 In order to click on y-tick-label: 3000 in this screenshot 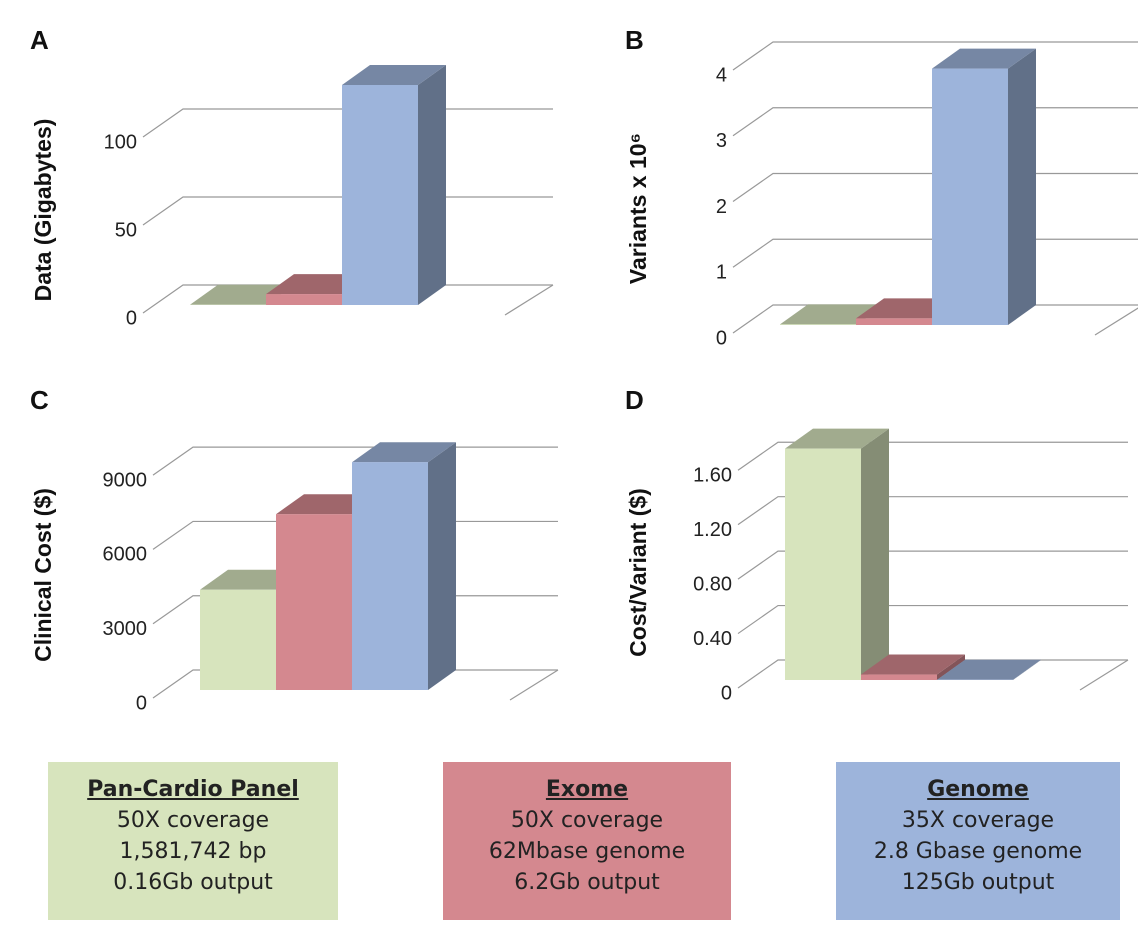, I will do `click(125, 629)`.